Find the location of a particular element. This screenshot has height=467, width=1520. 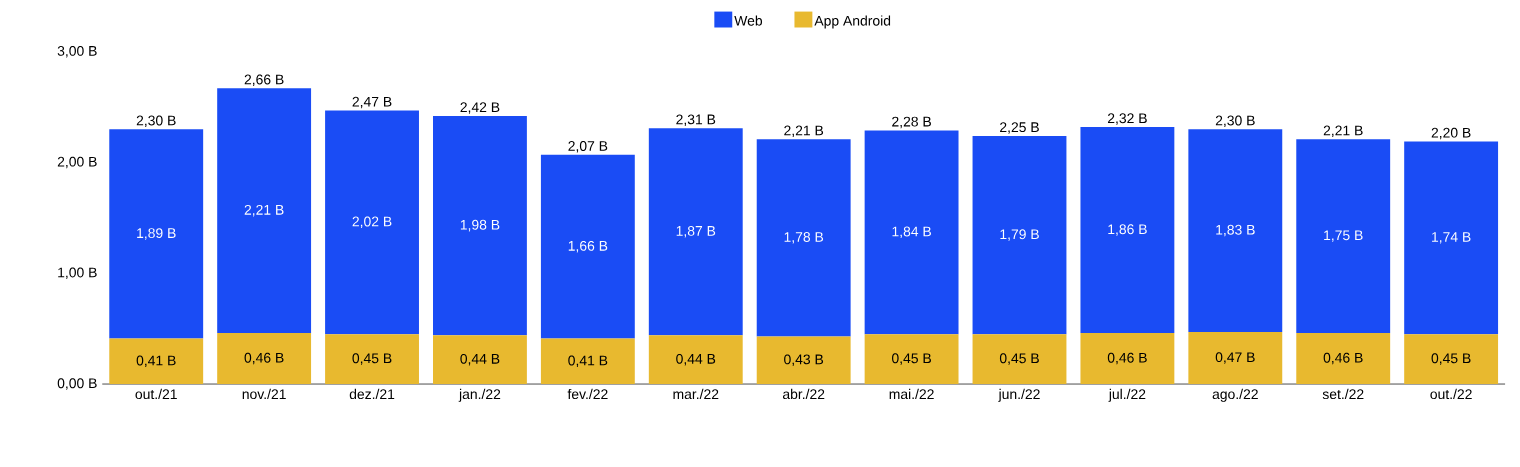

legend-label: Web is located at coordinates (748, 20).